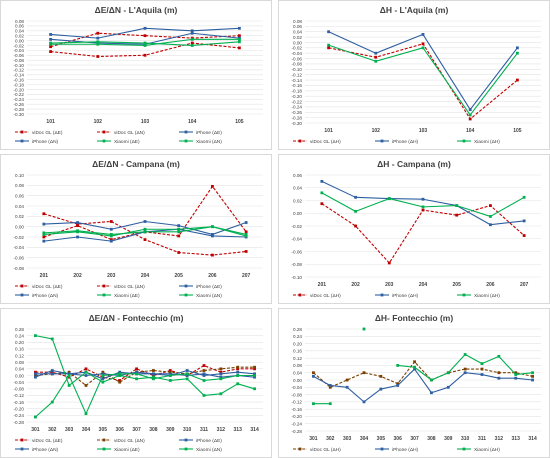 The image size is (550, 458). What do you see at coordinates (209, 296) in the screenshot?
I see `legend-label: Xiaomi (ΔN)` at bounding box center [209, 296].